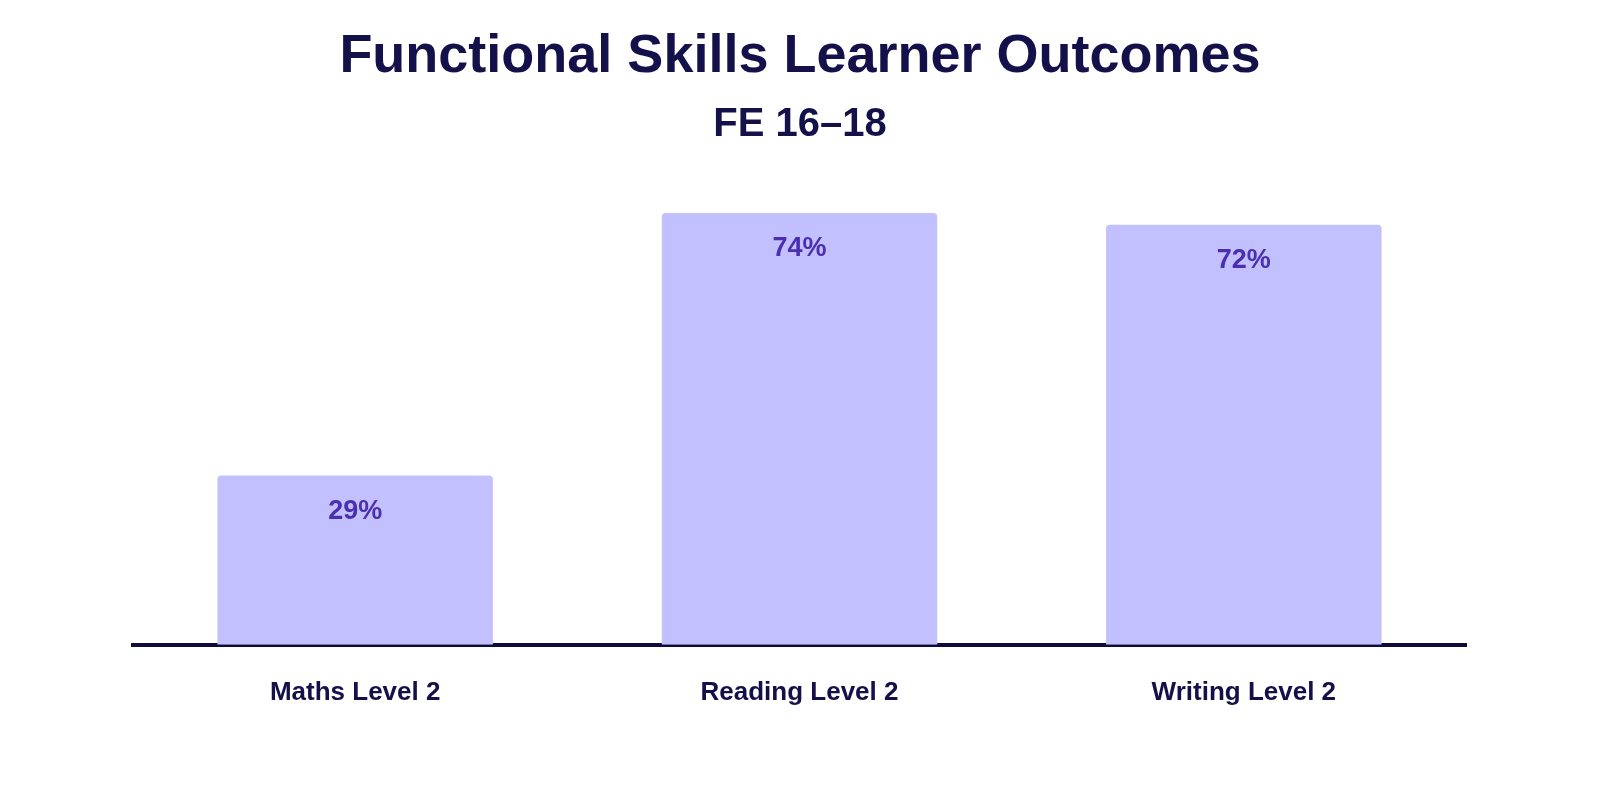 The width and height of the screenshot is (1600, 800). I want to click on x-tick-label: Maths Level 2, so click(355, 690).